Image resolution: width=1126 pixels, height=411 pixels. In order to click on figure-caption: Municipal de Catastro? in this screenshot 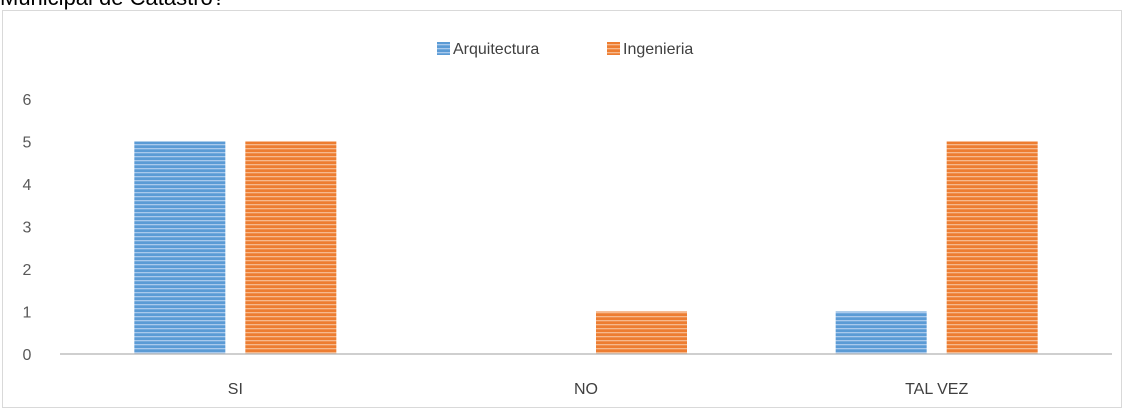, I will do `click(112, 5)`.